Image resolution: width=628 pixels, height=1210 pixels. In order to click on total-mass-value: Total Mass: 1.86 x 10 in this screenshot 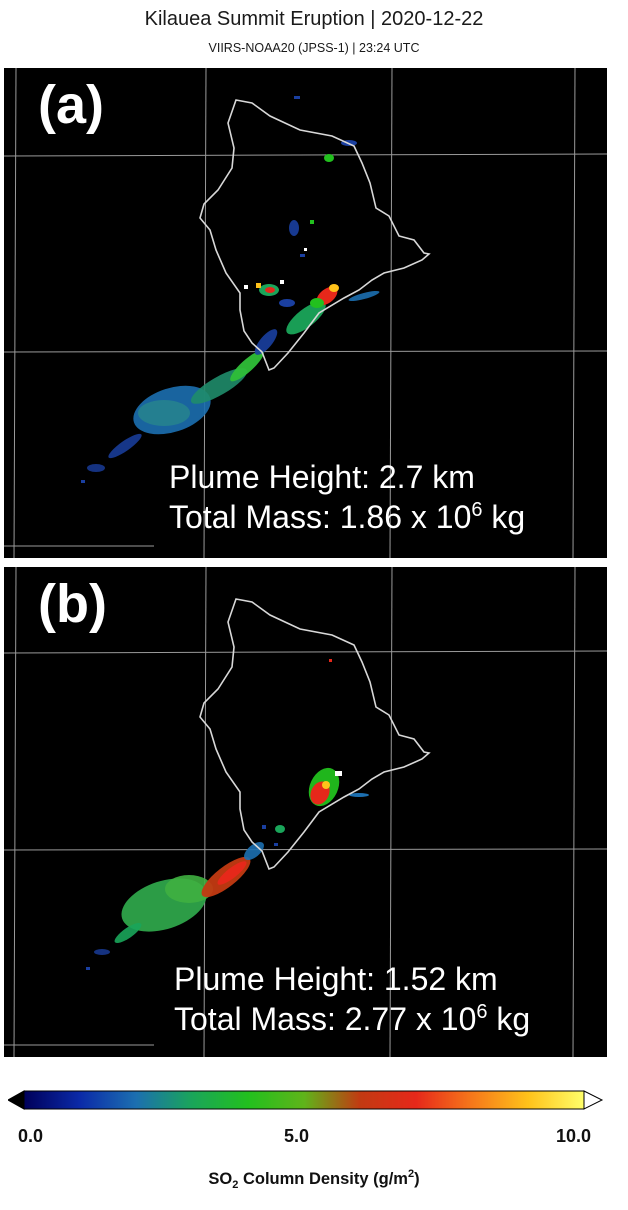, I will do `click(320, 517)`.